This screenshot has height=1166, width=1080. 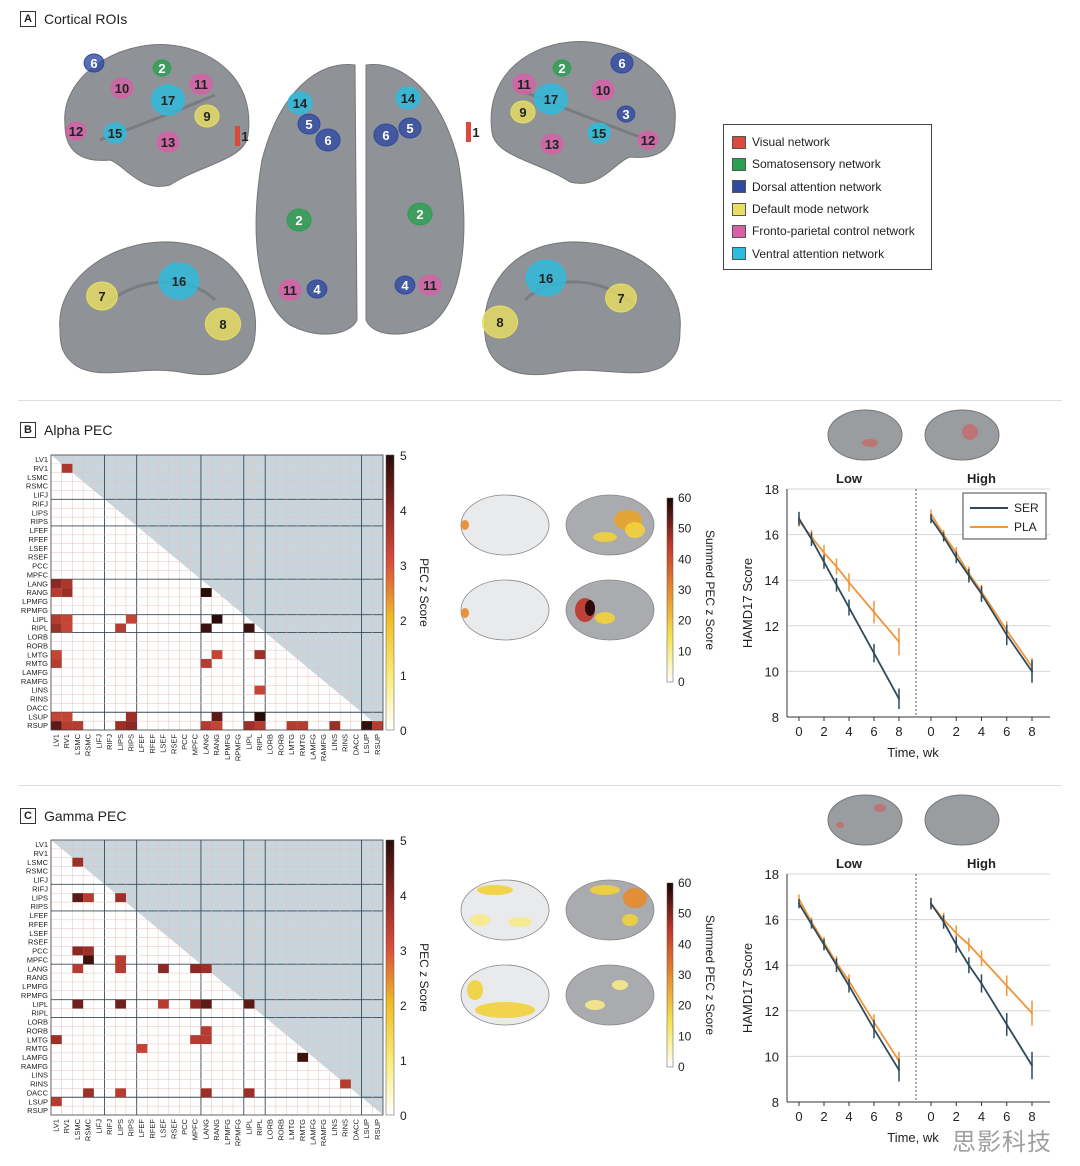 What do you see at coordinates (40, 566) in the screenshot?
I see `row-label: PCC` at bounding box center [40, 566].